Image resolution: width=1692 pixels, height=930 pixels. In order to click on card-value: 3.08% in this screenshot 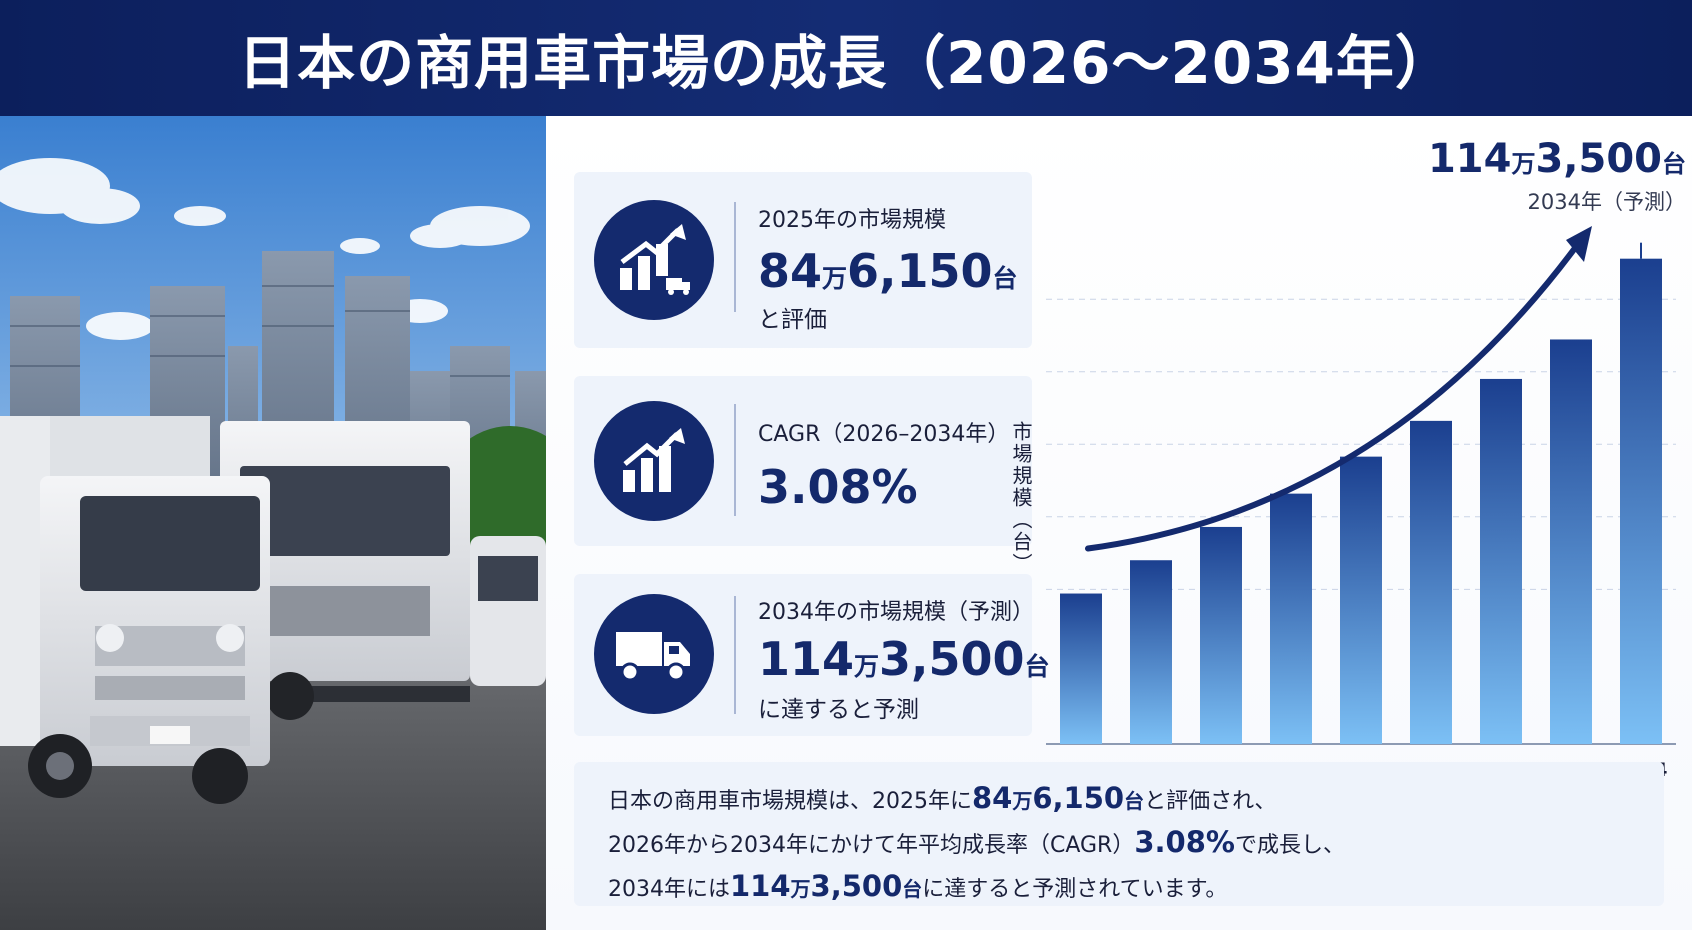, I will do `click(838, 487)`.